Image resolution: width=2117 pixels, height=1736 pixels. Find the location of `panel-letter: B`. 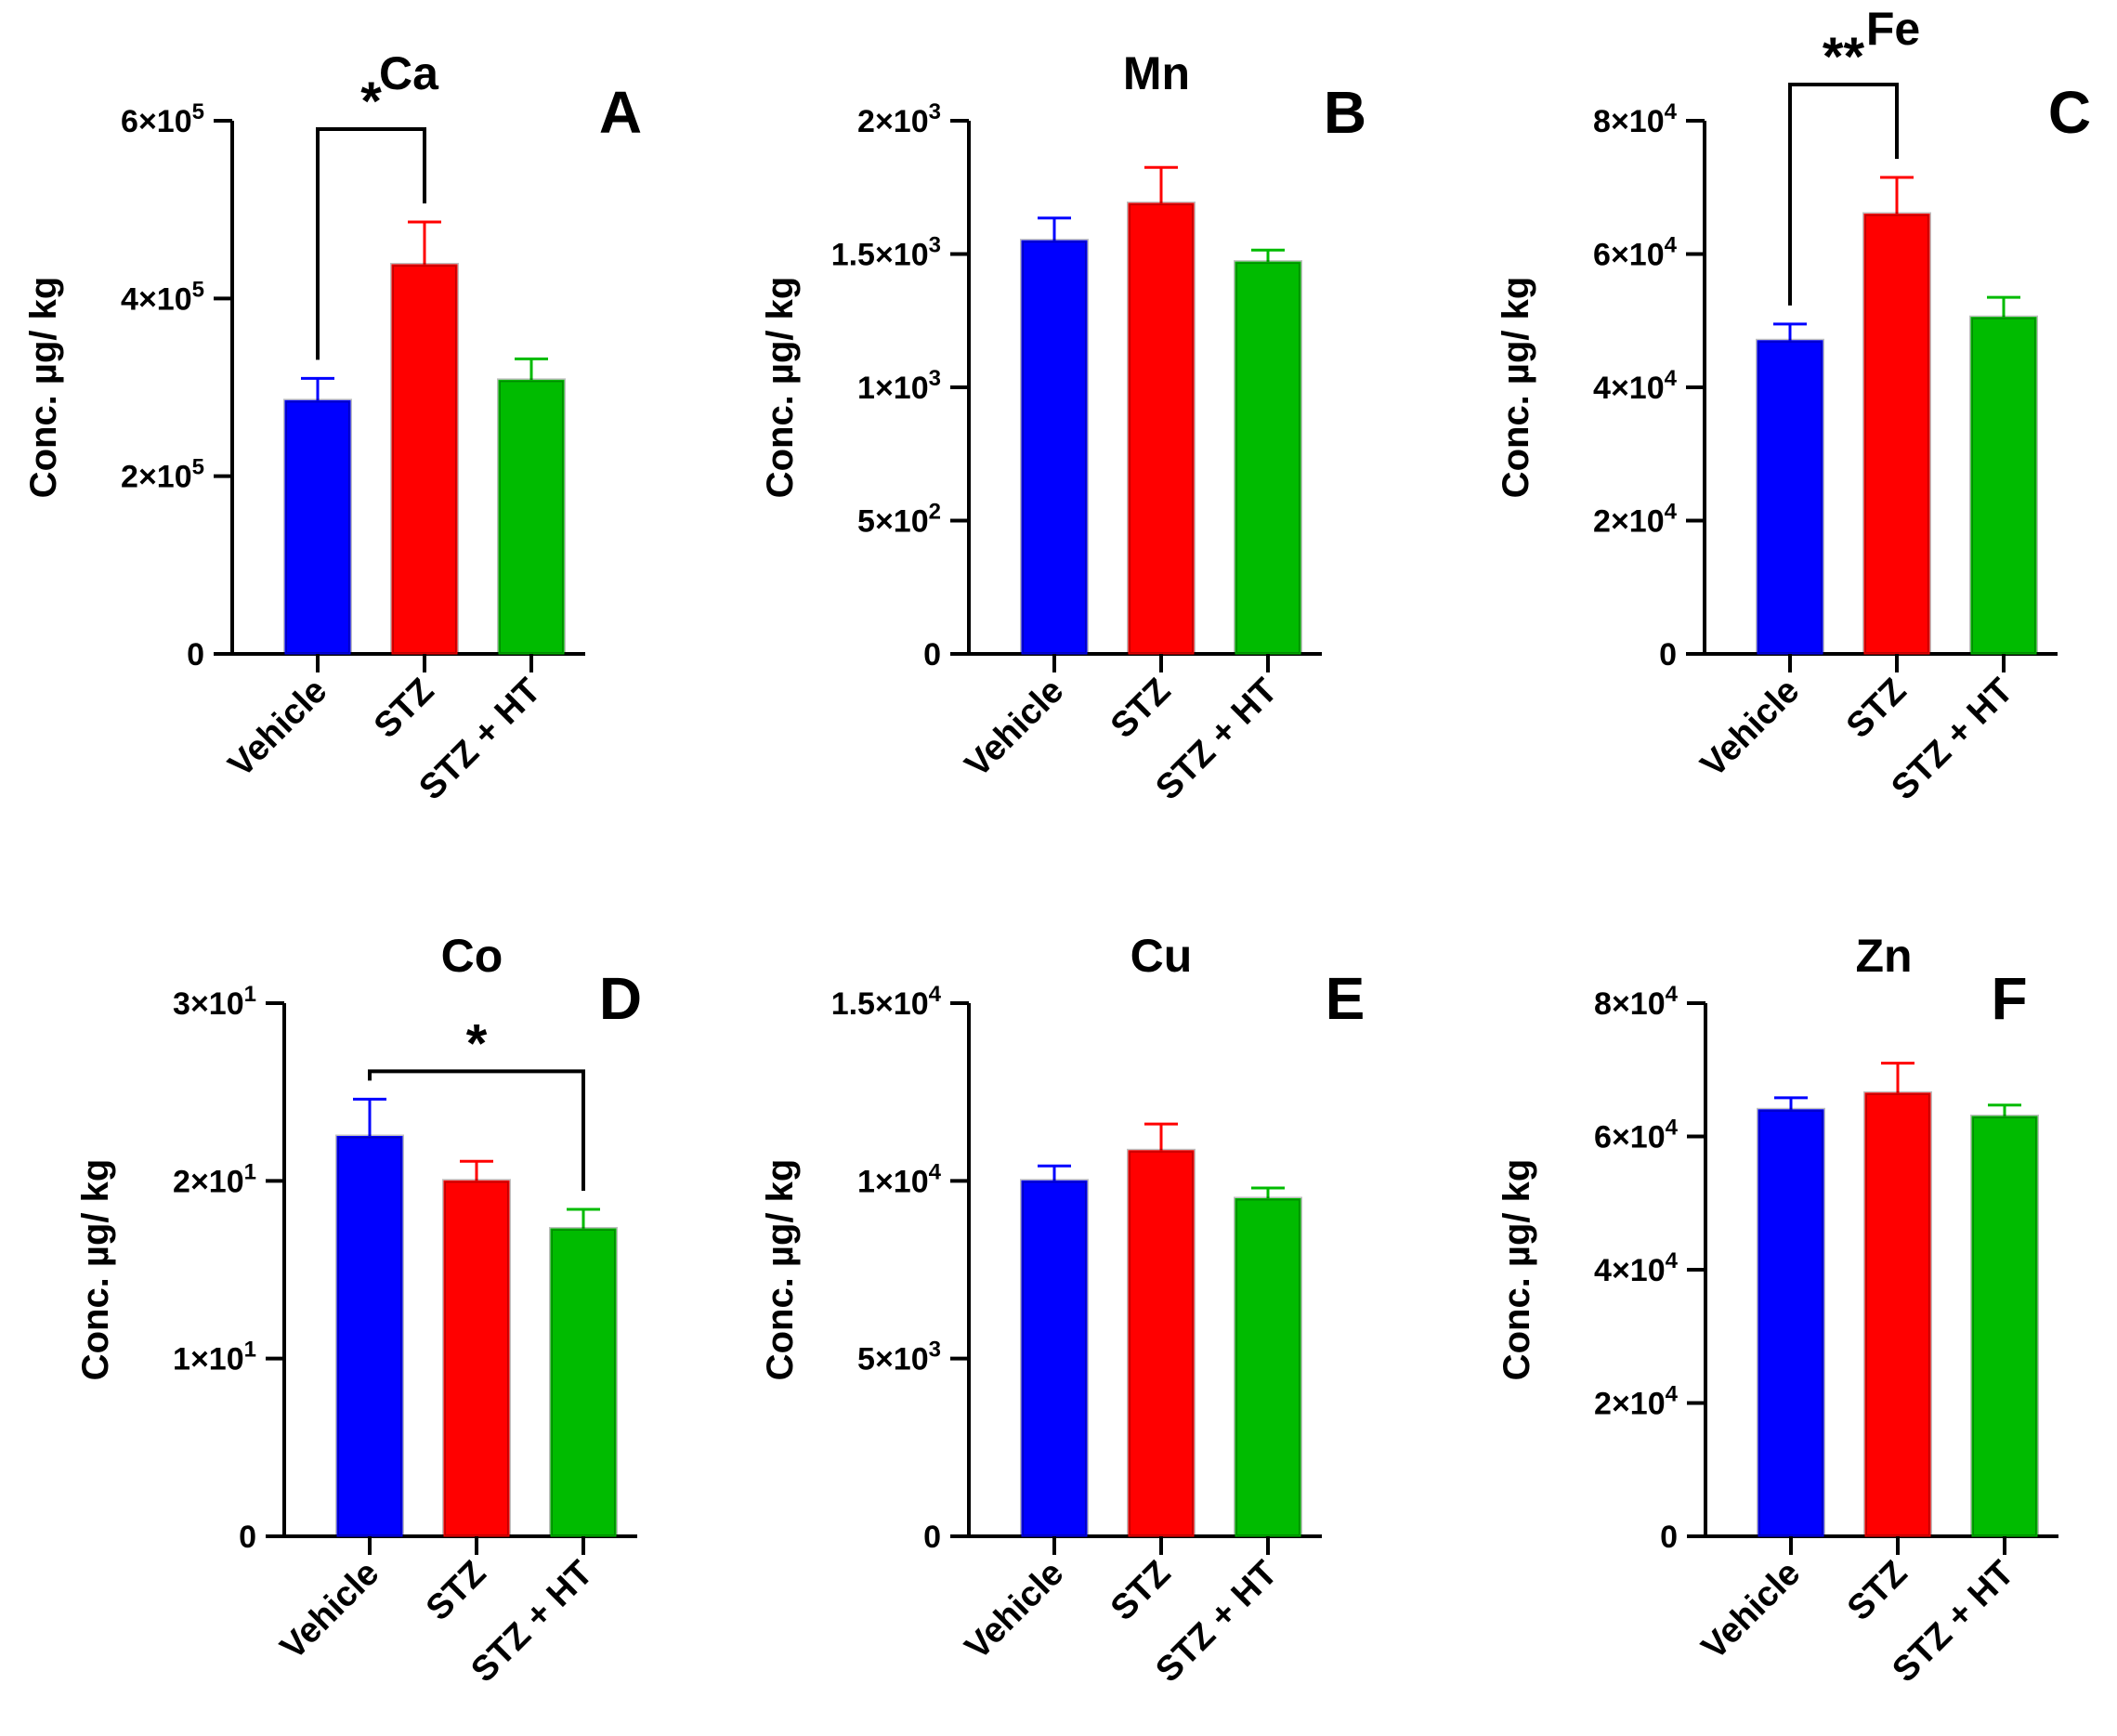

panel-letter: B is located at coordinates (1345, 113).